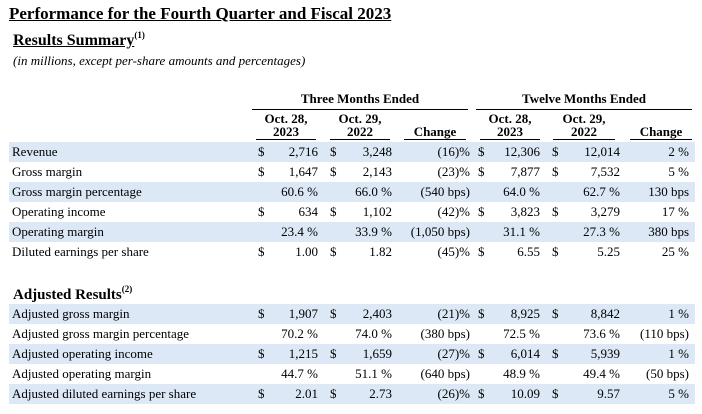  What do you see at coordinates (59, 211) in the screenshot?
I see `row-label: Operating income` at bounding box center [59, 211].